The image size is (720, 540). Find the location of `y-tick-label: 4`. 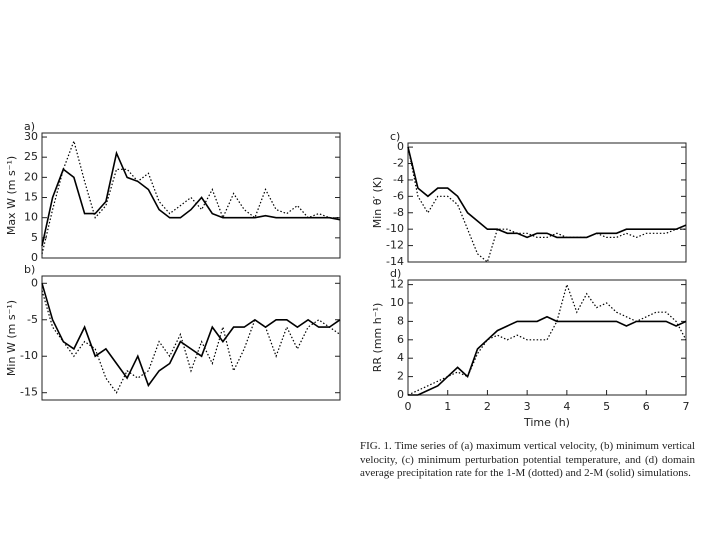

y-tick-label: 4 is located at coordinates (400, 357).